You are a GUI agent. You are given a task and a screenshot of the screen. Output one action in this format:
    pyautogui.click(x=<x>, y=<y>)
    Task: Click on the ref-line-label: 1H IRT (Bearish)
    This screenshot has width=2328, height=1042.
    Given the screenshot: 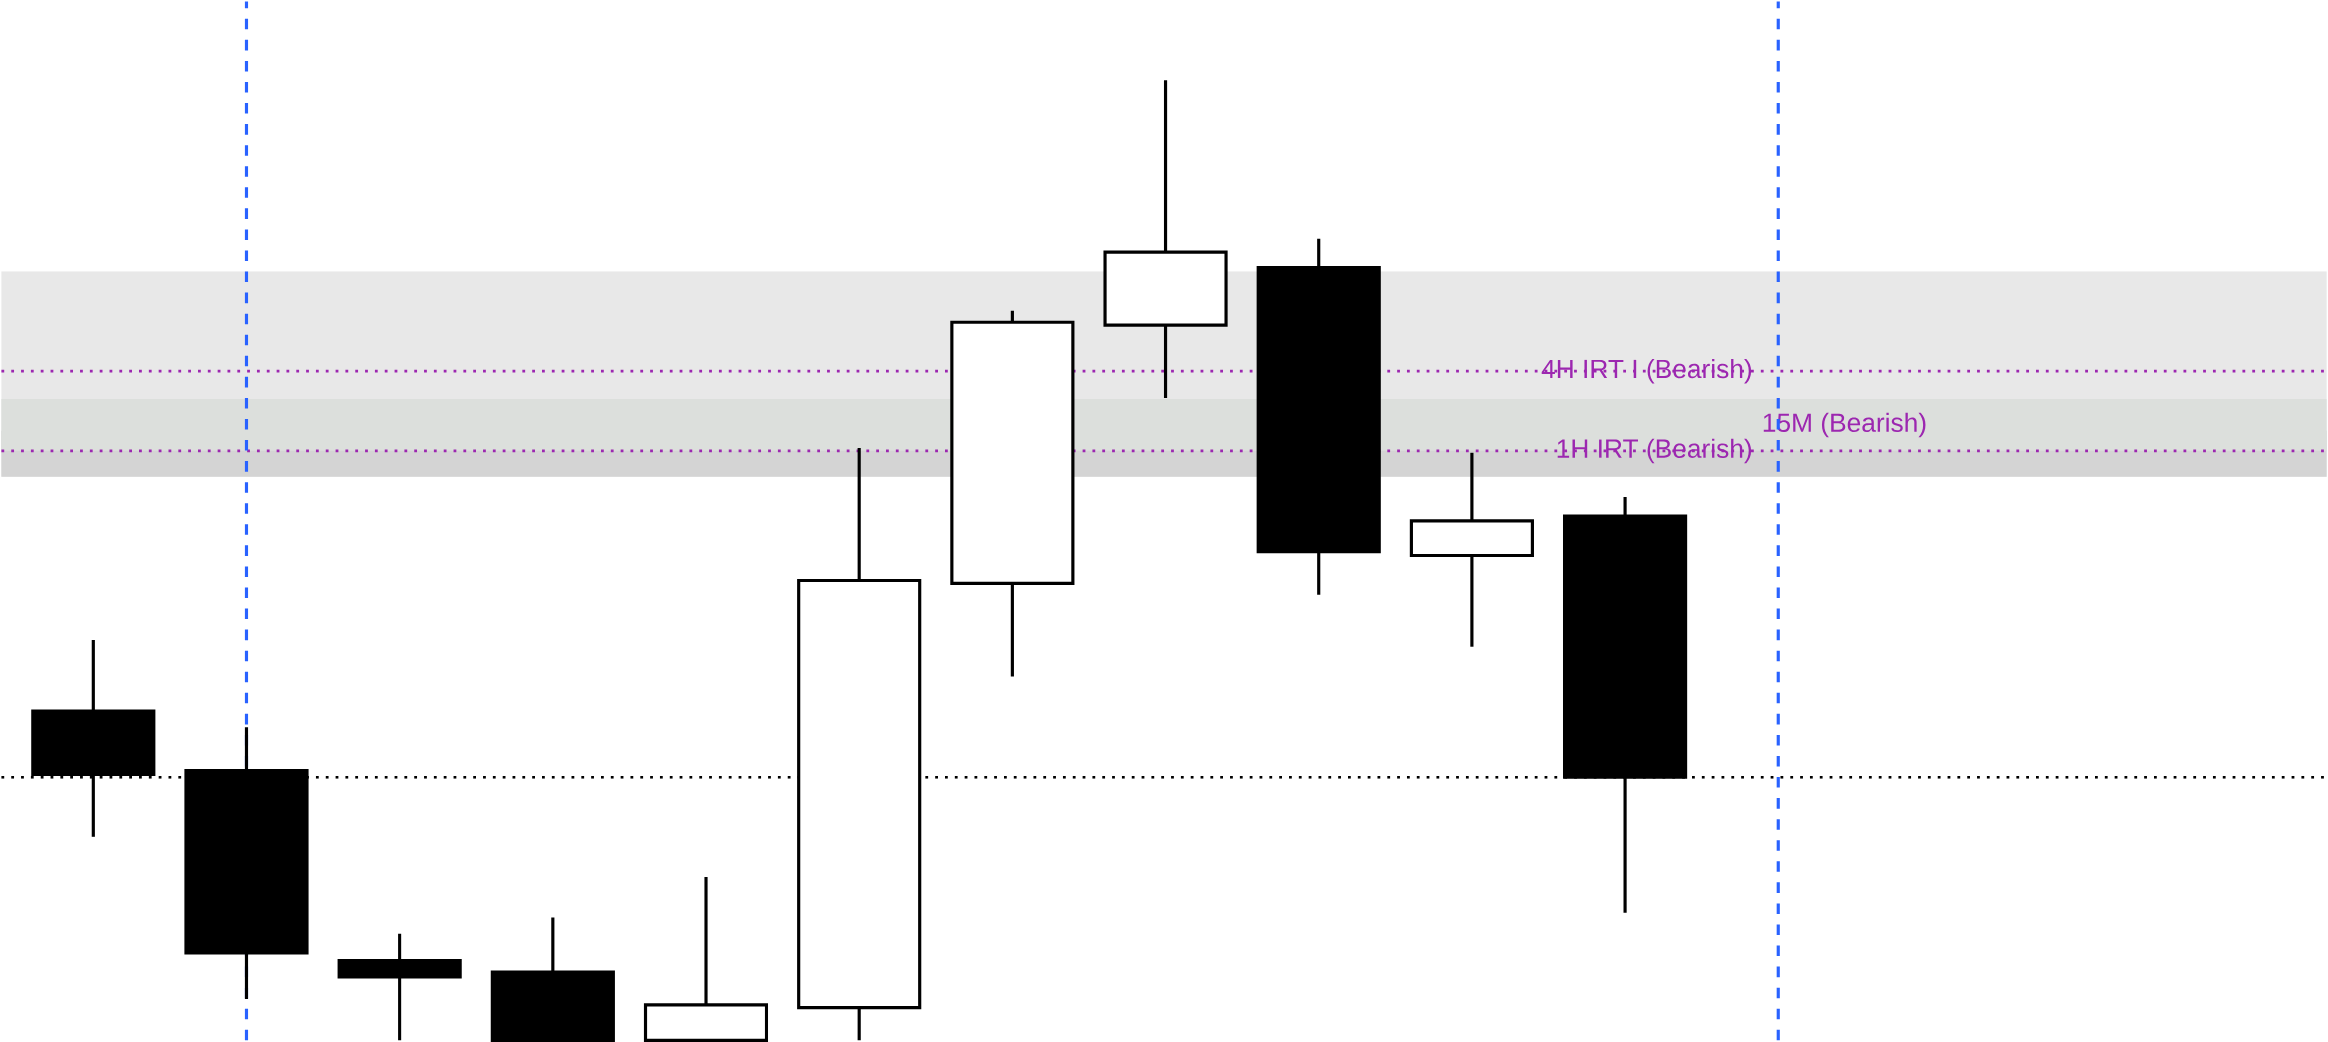 What is the action you would take?
    pyautogui.click(x=1654, y=451)
    